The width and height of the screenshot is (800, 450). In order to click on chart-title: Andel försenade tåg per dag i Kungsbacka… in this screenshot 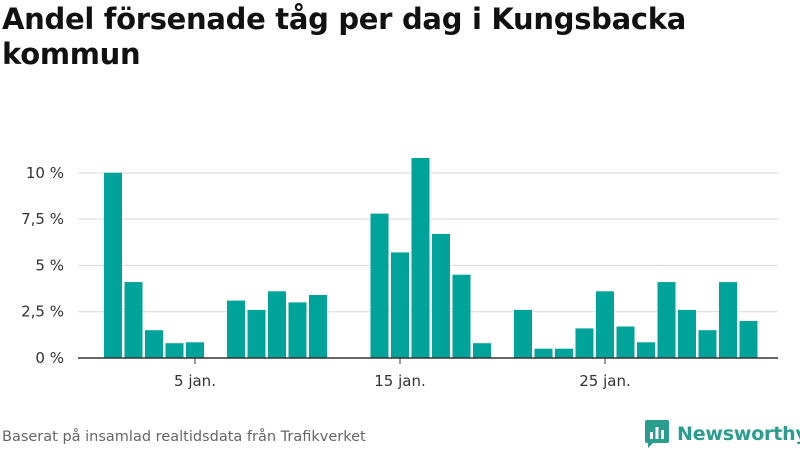, I will do `click(344, 36)`.